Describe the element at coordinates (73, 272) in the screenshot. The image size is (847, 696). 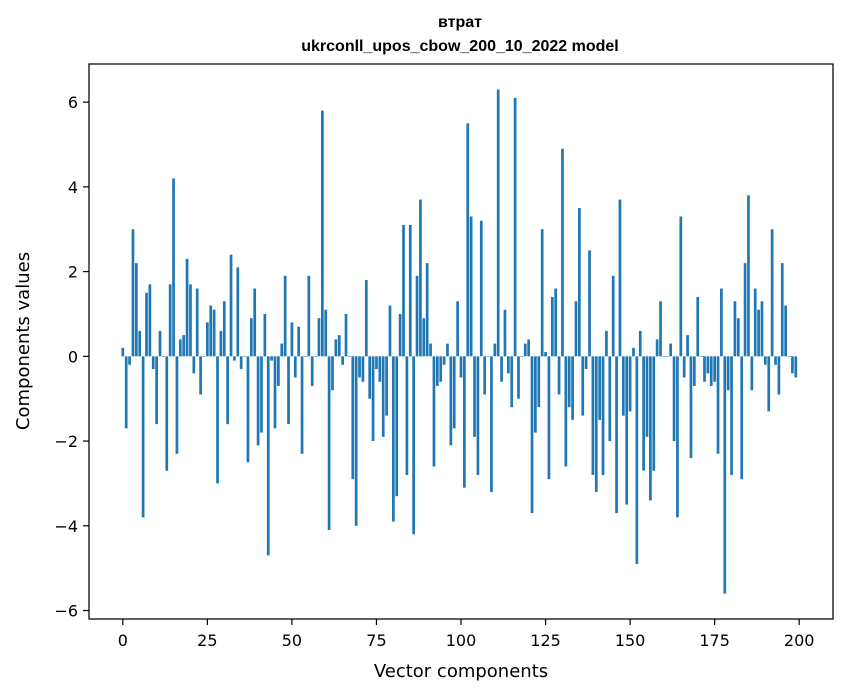
I see `y-tick-label-2: 2` at that location.